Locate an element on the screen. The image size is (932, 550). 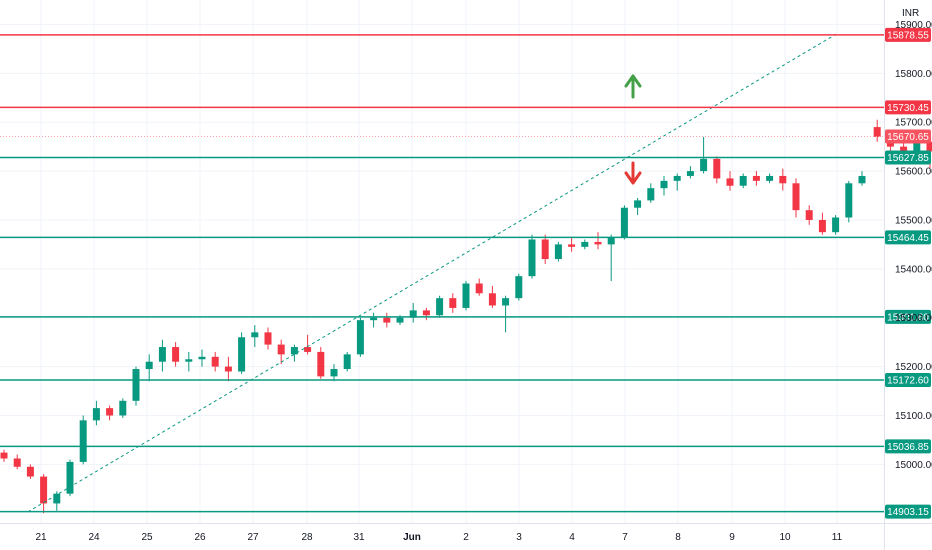
x-tick-label: 21 is located at coordinates (41, 537).